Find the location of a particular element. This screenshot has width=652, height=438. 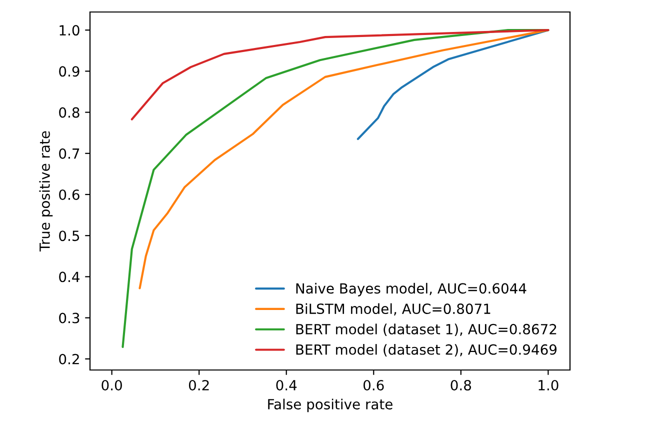

y-tick-label: 0.6 is located at coordinates (69, 194).